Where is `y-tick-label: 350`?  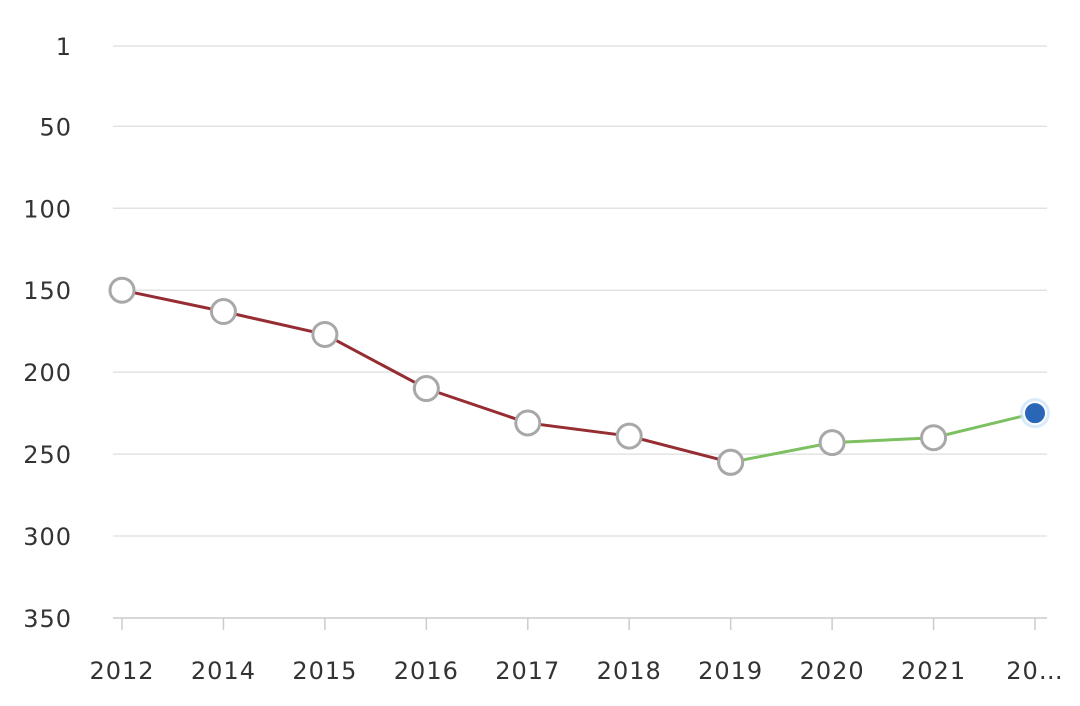
y-tick-label: 350 is located at coordinates (47, 619).